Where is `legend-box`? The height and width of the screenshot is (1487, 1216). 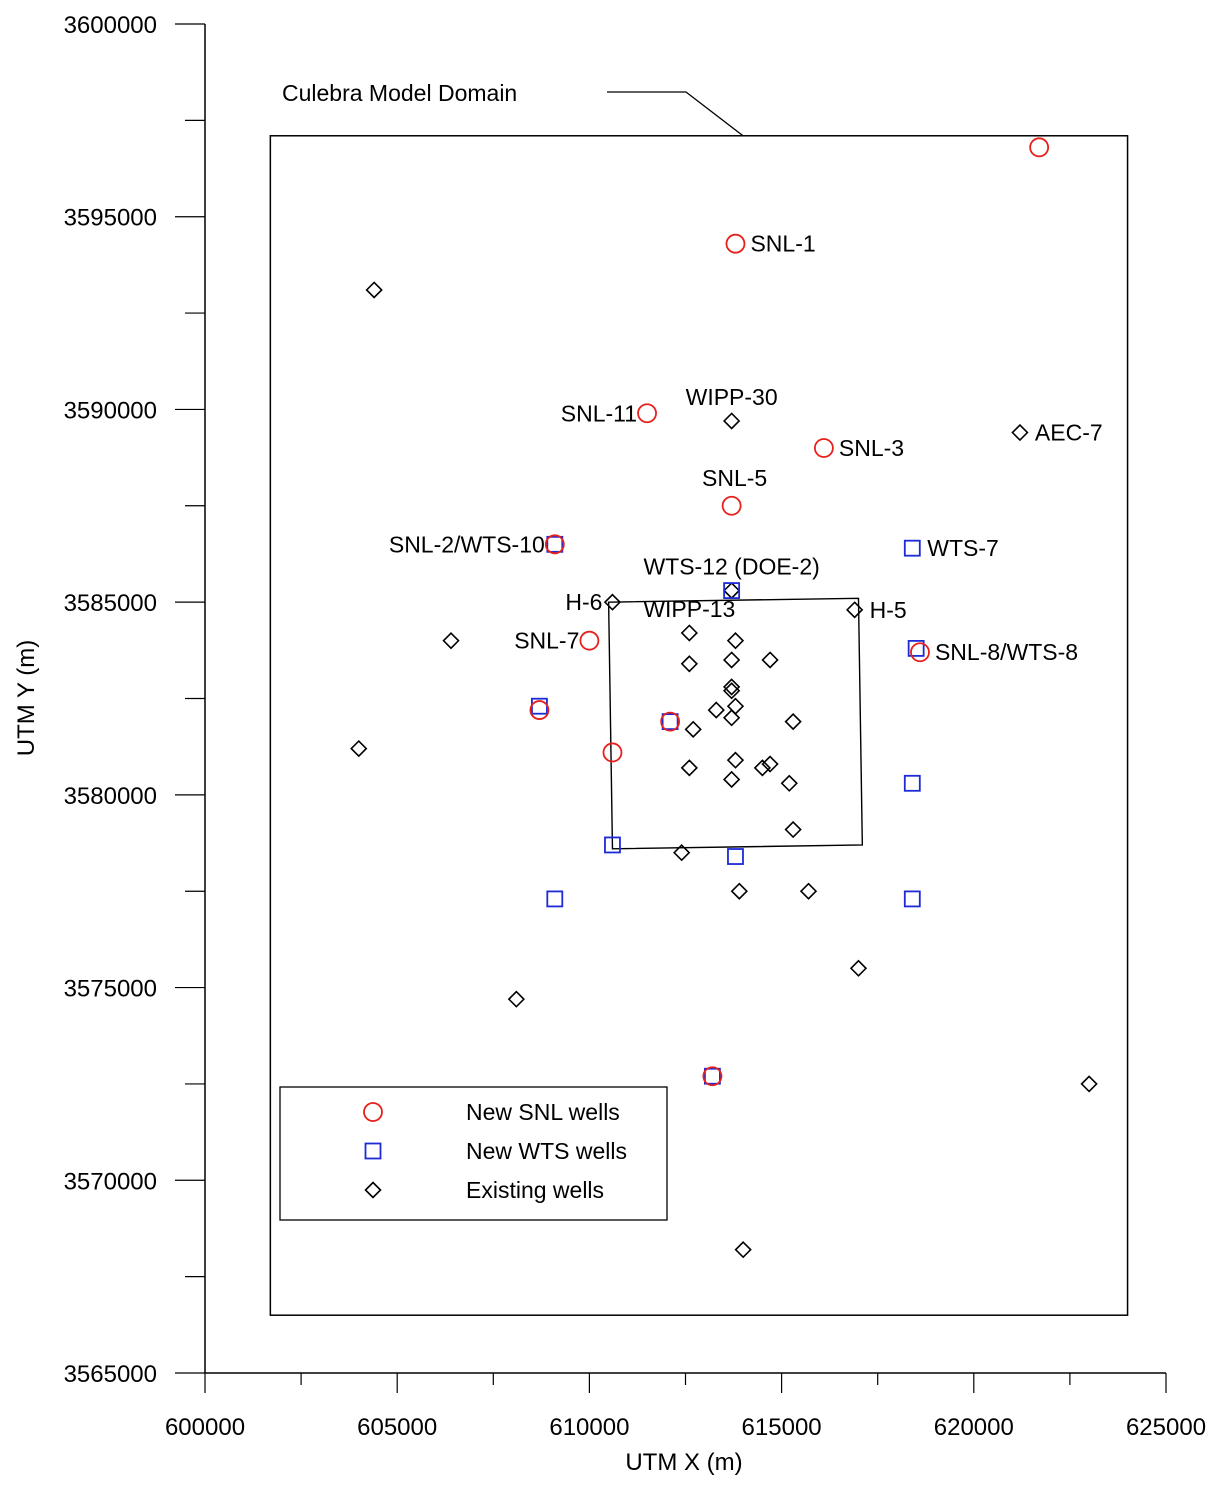
legend-box is located at coordinates (473, 1153).